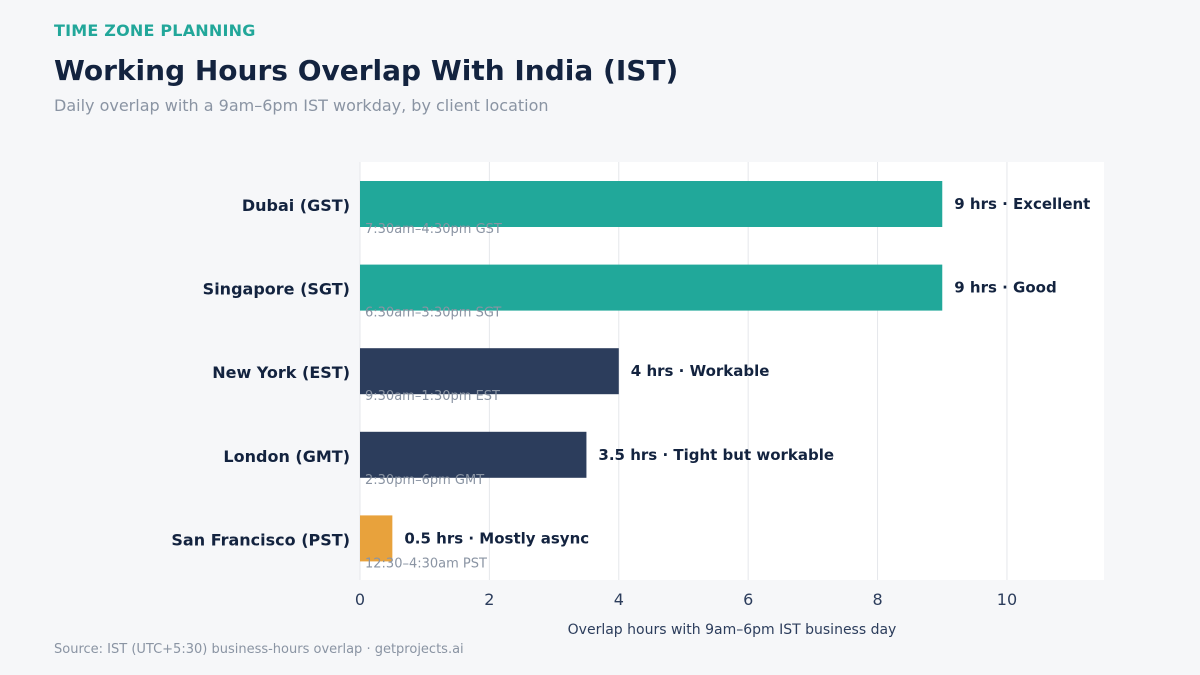 The image size is (1200, 675). Describe the element at coordinates (281, 372) in the screenshot. I see `category-label: New York (EST)` at that location.